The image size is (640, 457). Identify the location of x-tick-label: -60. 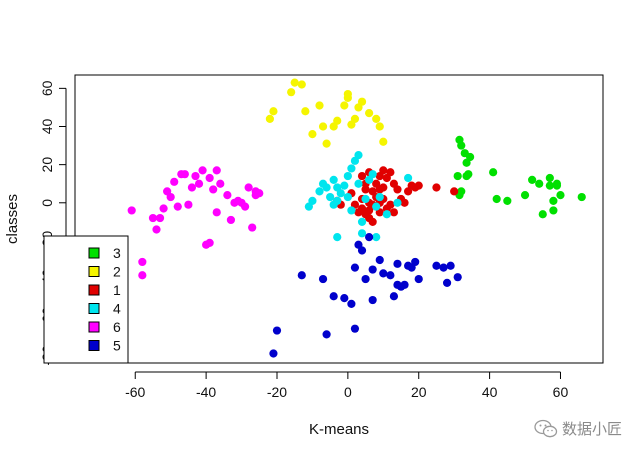
(135, 392).